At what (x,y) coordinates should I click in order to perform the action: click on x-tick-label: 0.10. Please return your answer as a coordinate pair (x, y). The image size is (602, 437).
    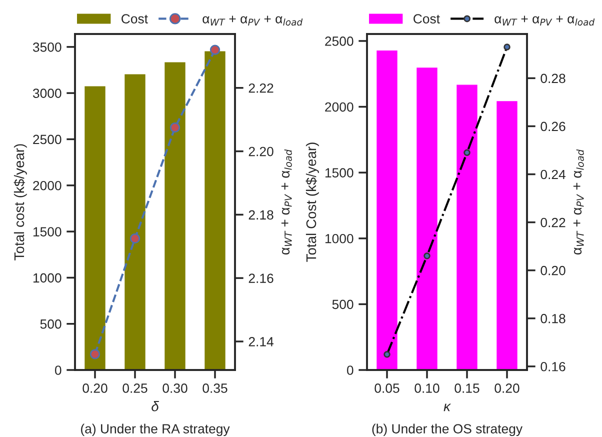
    Looking at the image, I should click on (427, 388).